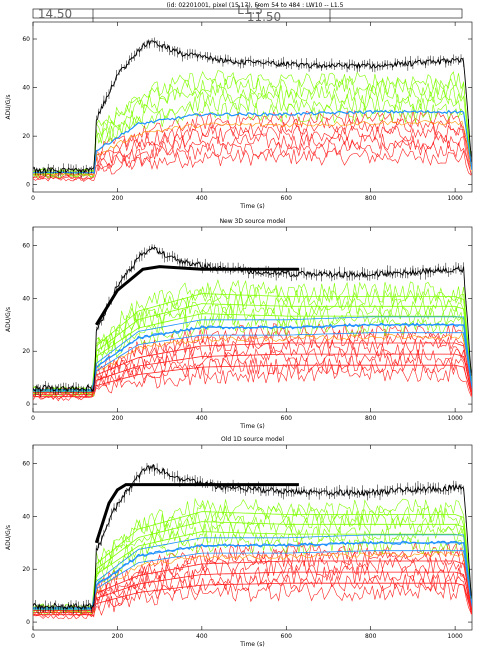  I want to click on header-mark-mid: L1.5, so click(250, 10).